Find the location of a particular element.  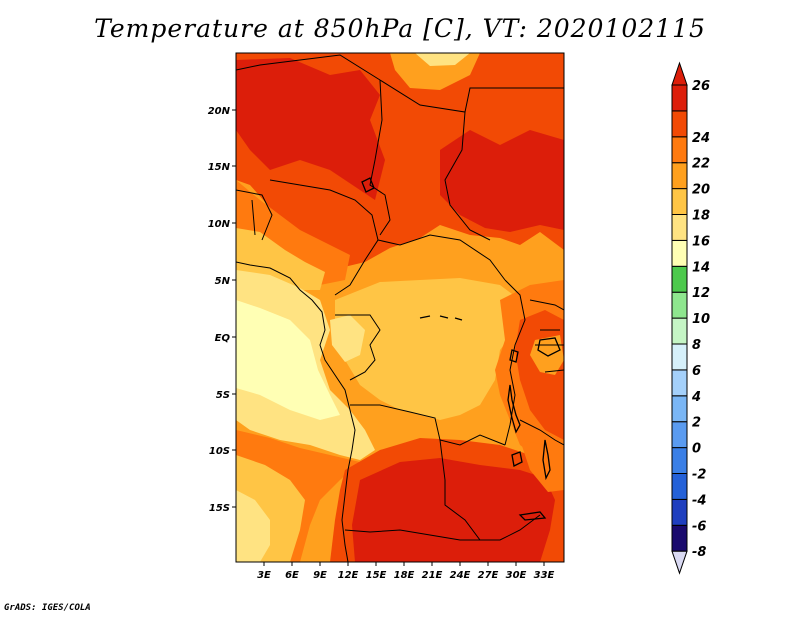

border-coastline-west is located at coordinates (296, 411).